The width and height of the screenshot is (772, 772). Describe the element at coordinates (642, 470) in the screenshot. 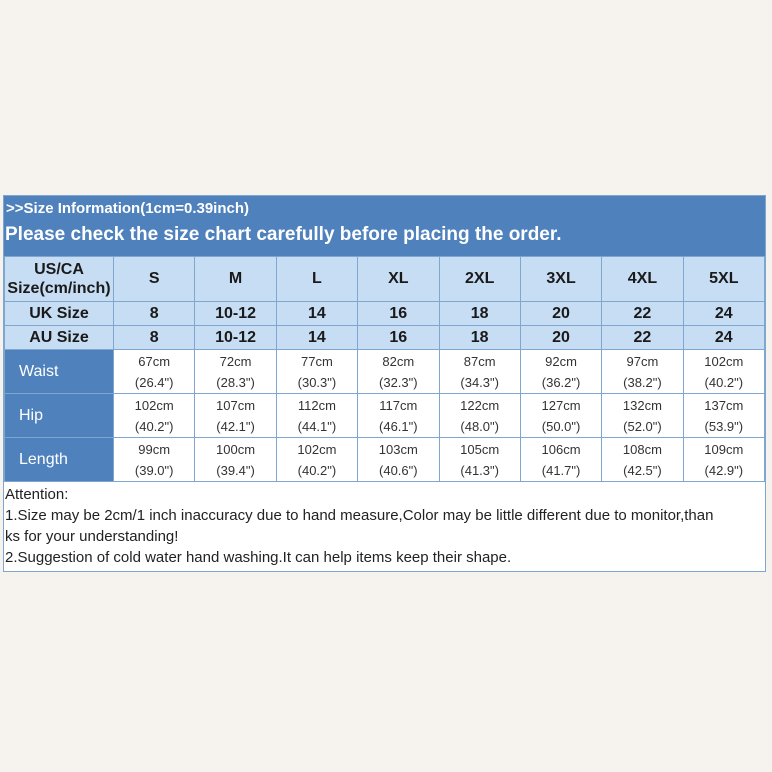

I see `measurement-inch: (42.5")` at that location.